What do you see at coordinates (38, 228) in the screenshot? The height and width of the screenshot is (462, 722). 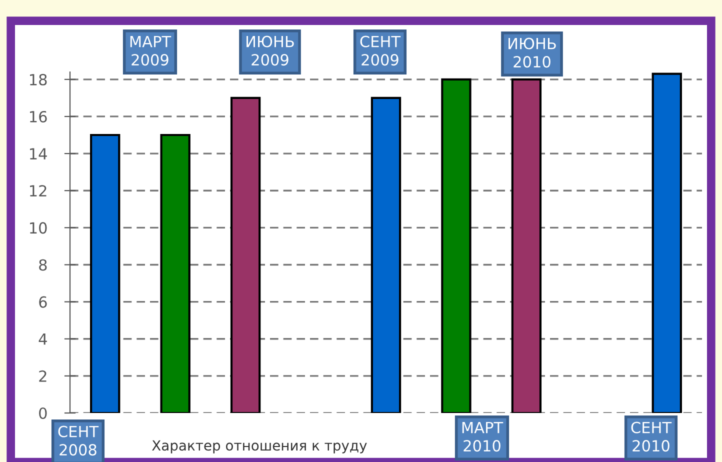 I see `y-tick-label: 10` at bounding box center [38, 228].